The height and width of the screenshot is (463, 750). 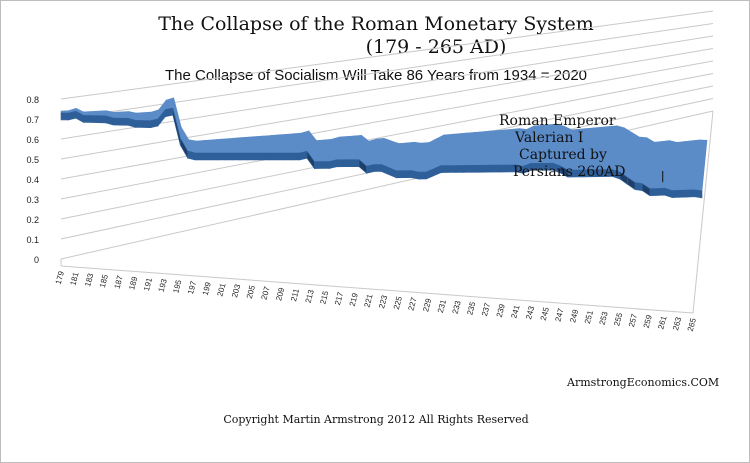 I want to click on y-tick-label: 0.2, so click(x=32, y=220).